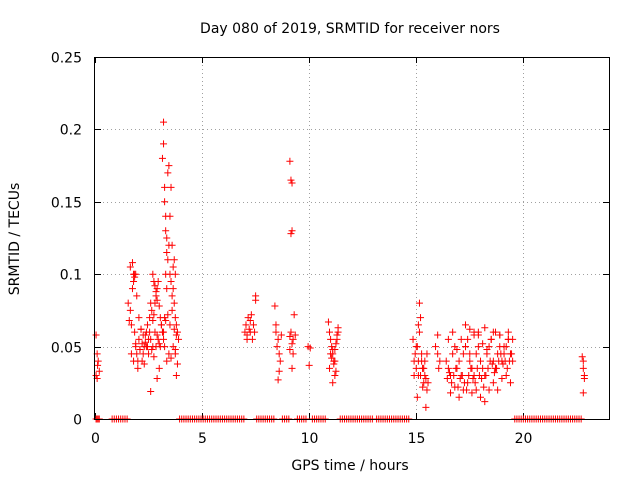  What do you see at coordinates (66, 349) in the screenshot?
I see `y-tick-label: 0.05` at bounding box center [66, 349].